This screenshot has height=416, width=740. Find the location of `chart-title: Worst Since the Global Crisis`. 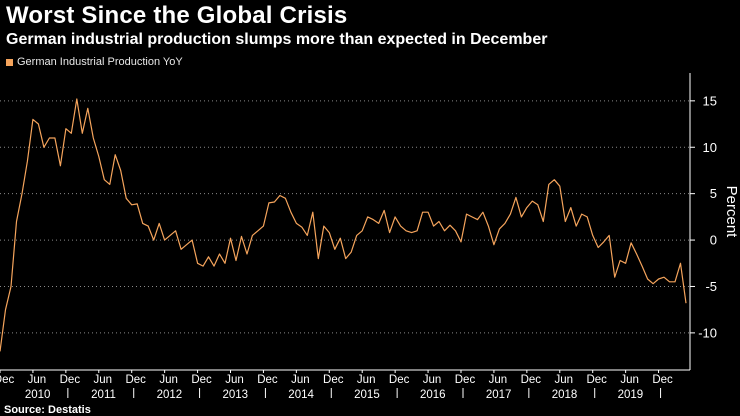

chart-title: Worst Since the Global Crisis is located at coordinates (177, 15).